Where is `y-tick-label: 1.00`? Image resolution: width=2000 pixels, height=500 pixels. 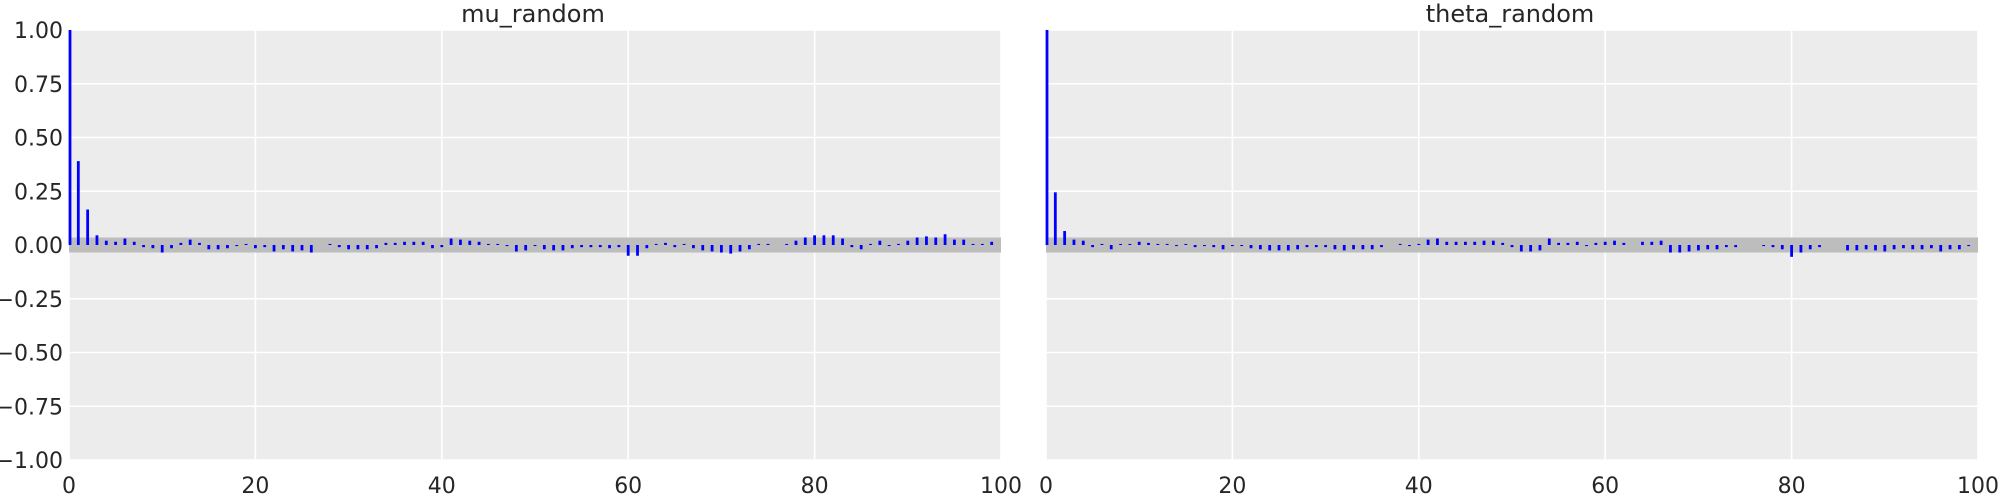
y-tick-label: 1.00 is located at coordinates (38, 31).